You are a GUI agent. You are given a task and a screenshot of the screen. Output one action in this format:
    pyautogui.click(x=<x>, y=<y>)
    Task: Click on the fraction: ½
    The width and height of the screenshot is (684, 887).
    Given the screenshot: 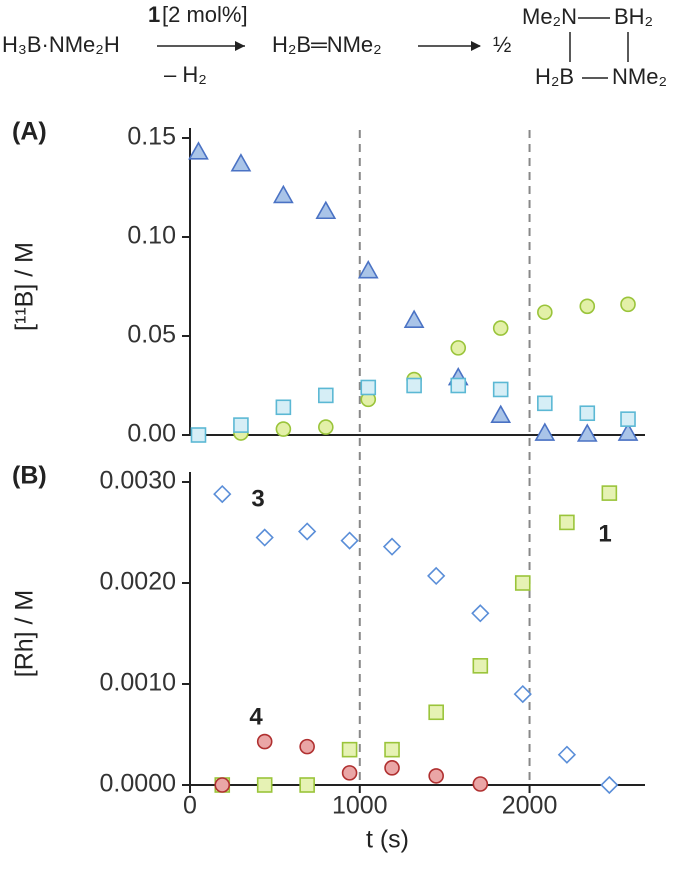 What is the action you would take?
    pyautogui.click(x=502, y=44)
    